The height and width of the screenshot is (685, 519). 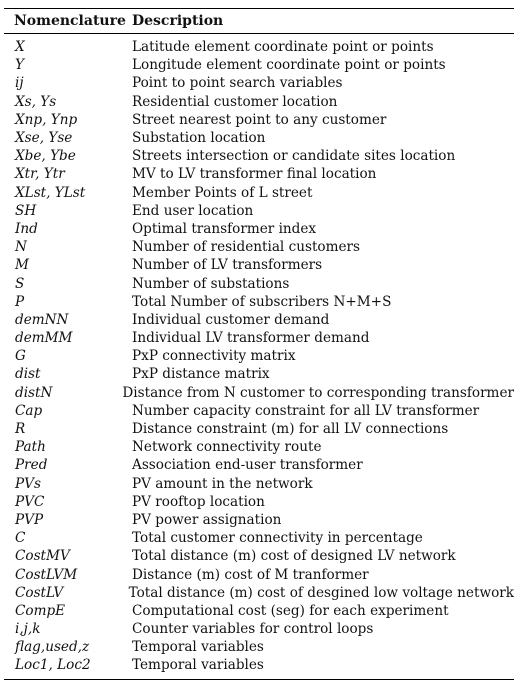 I want to click on bottom-rule, so click(x=259, y=679).